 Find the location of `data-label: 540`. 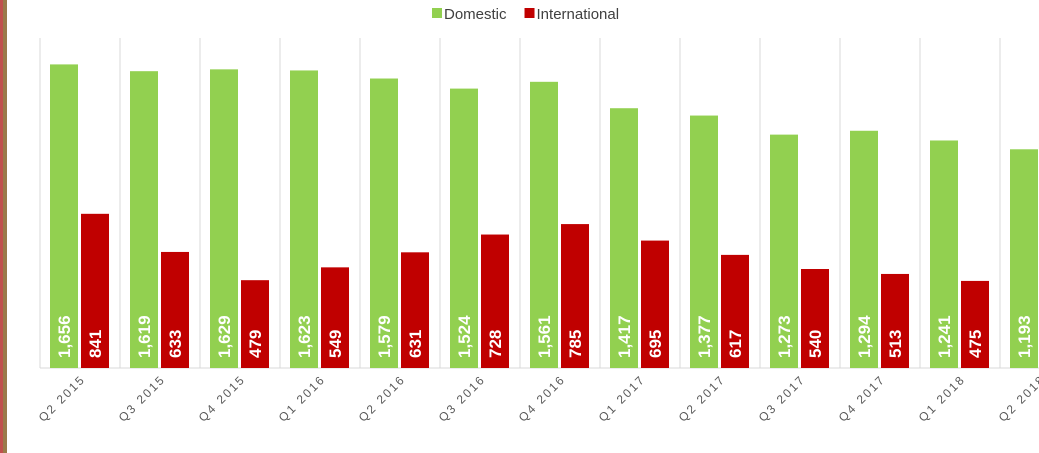

data-label: 540 is located at coordinates (815, 344).